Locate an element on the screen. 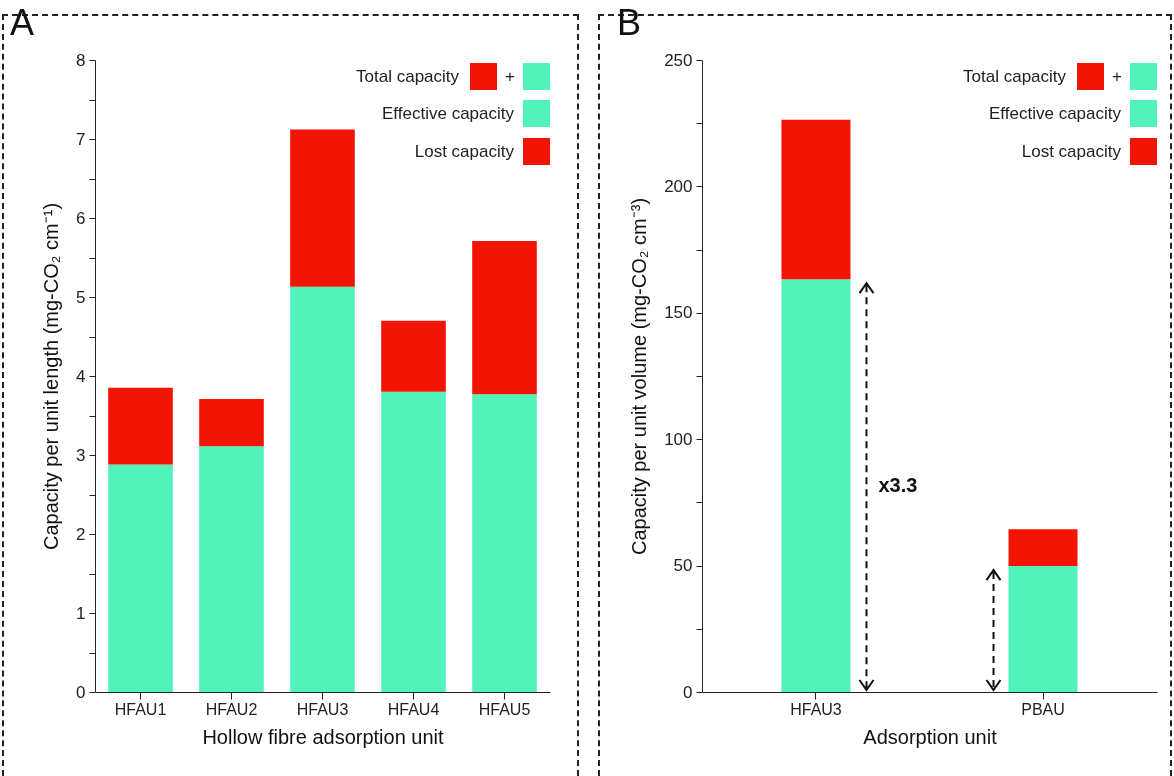 This screenshot has width=1174, height=776. y-tick-label: 150 is located at coordinates (678, 313).